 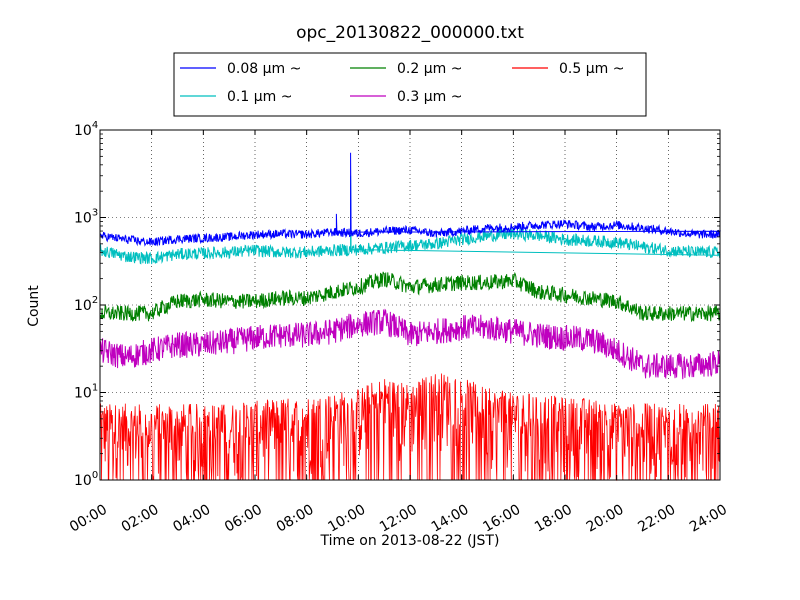 I want to click on y-tick-label: 10⁰, so click(x=86, y=479).